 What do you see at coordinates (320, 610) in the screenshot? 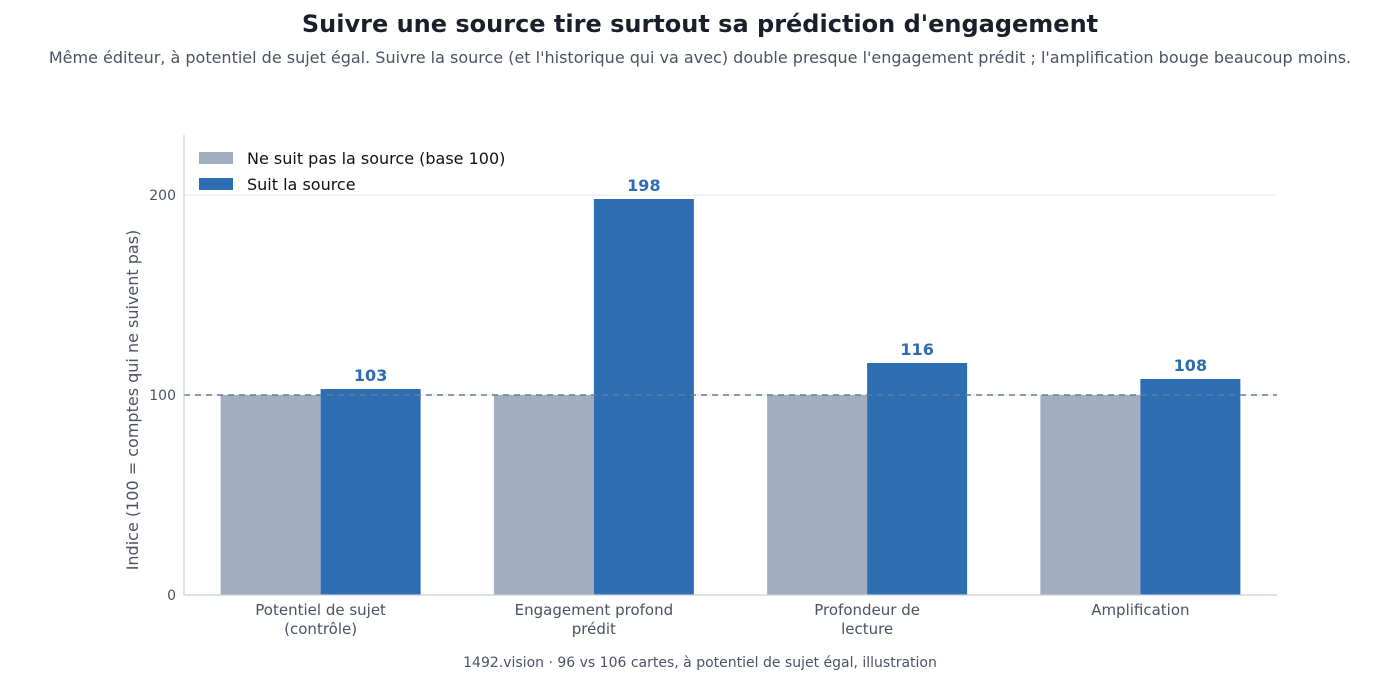
I see `x-tick-label: Potentiel de sujet` at bounding box center [320, 610].